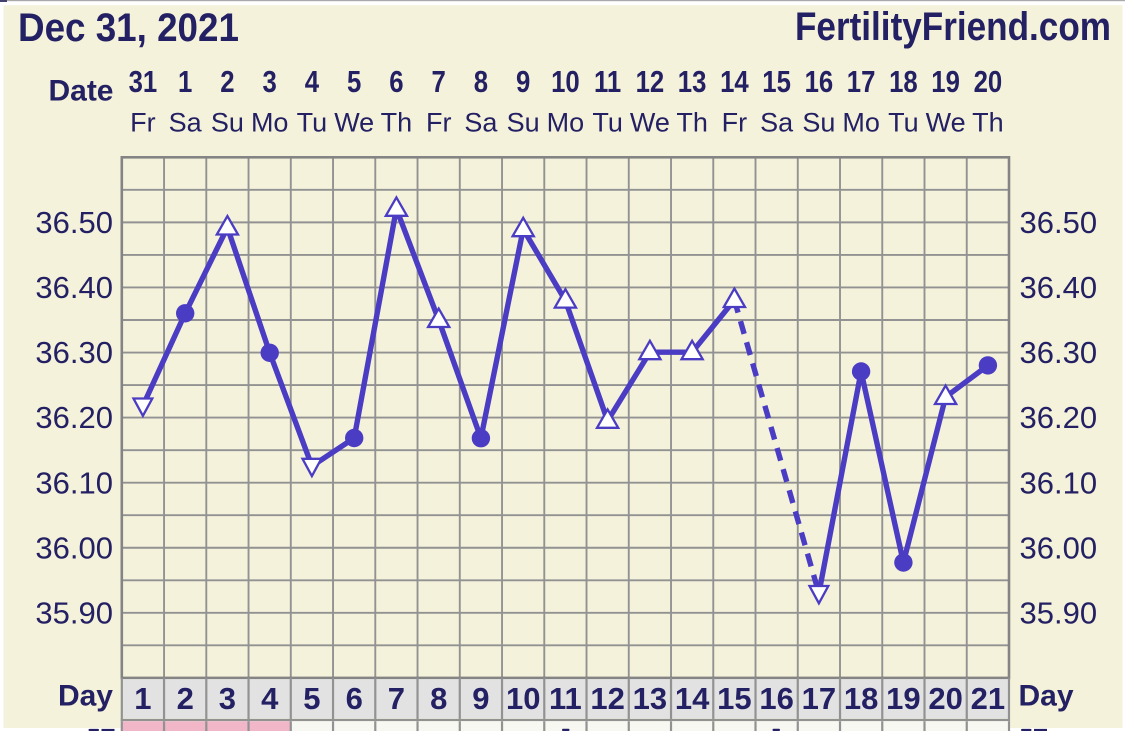  I want to click on svg-text: Dec 31, 2021, so click(128, 28).